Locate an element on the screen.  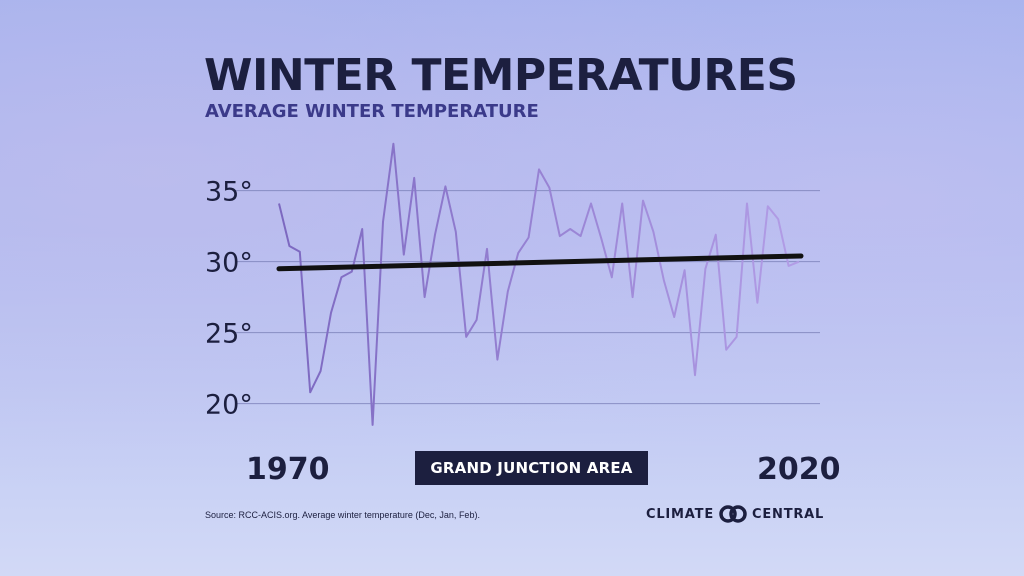
region-badge: GRAND JUNCTION AREA is located at coordinates (531, 468).